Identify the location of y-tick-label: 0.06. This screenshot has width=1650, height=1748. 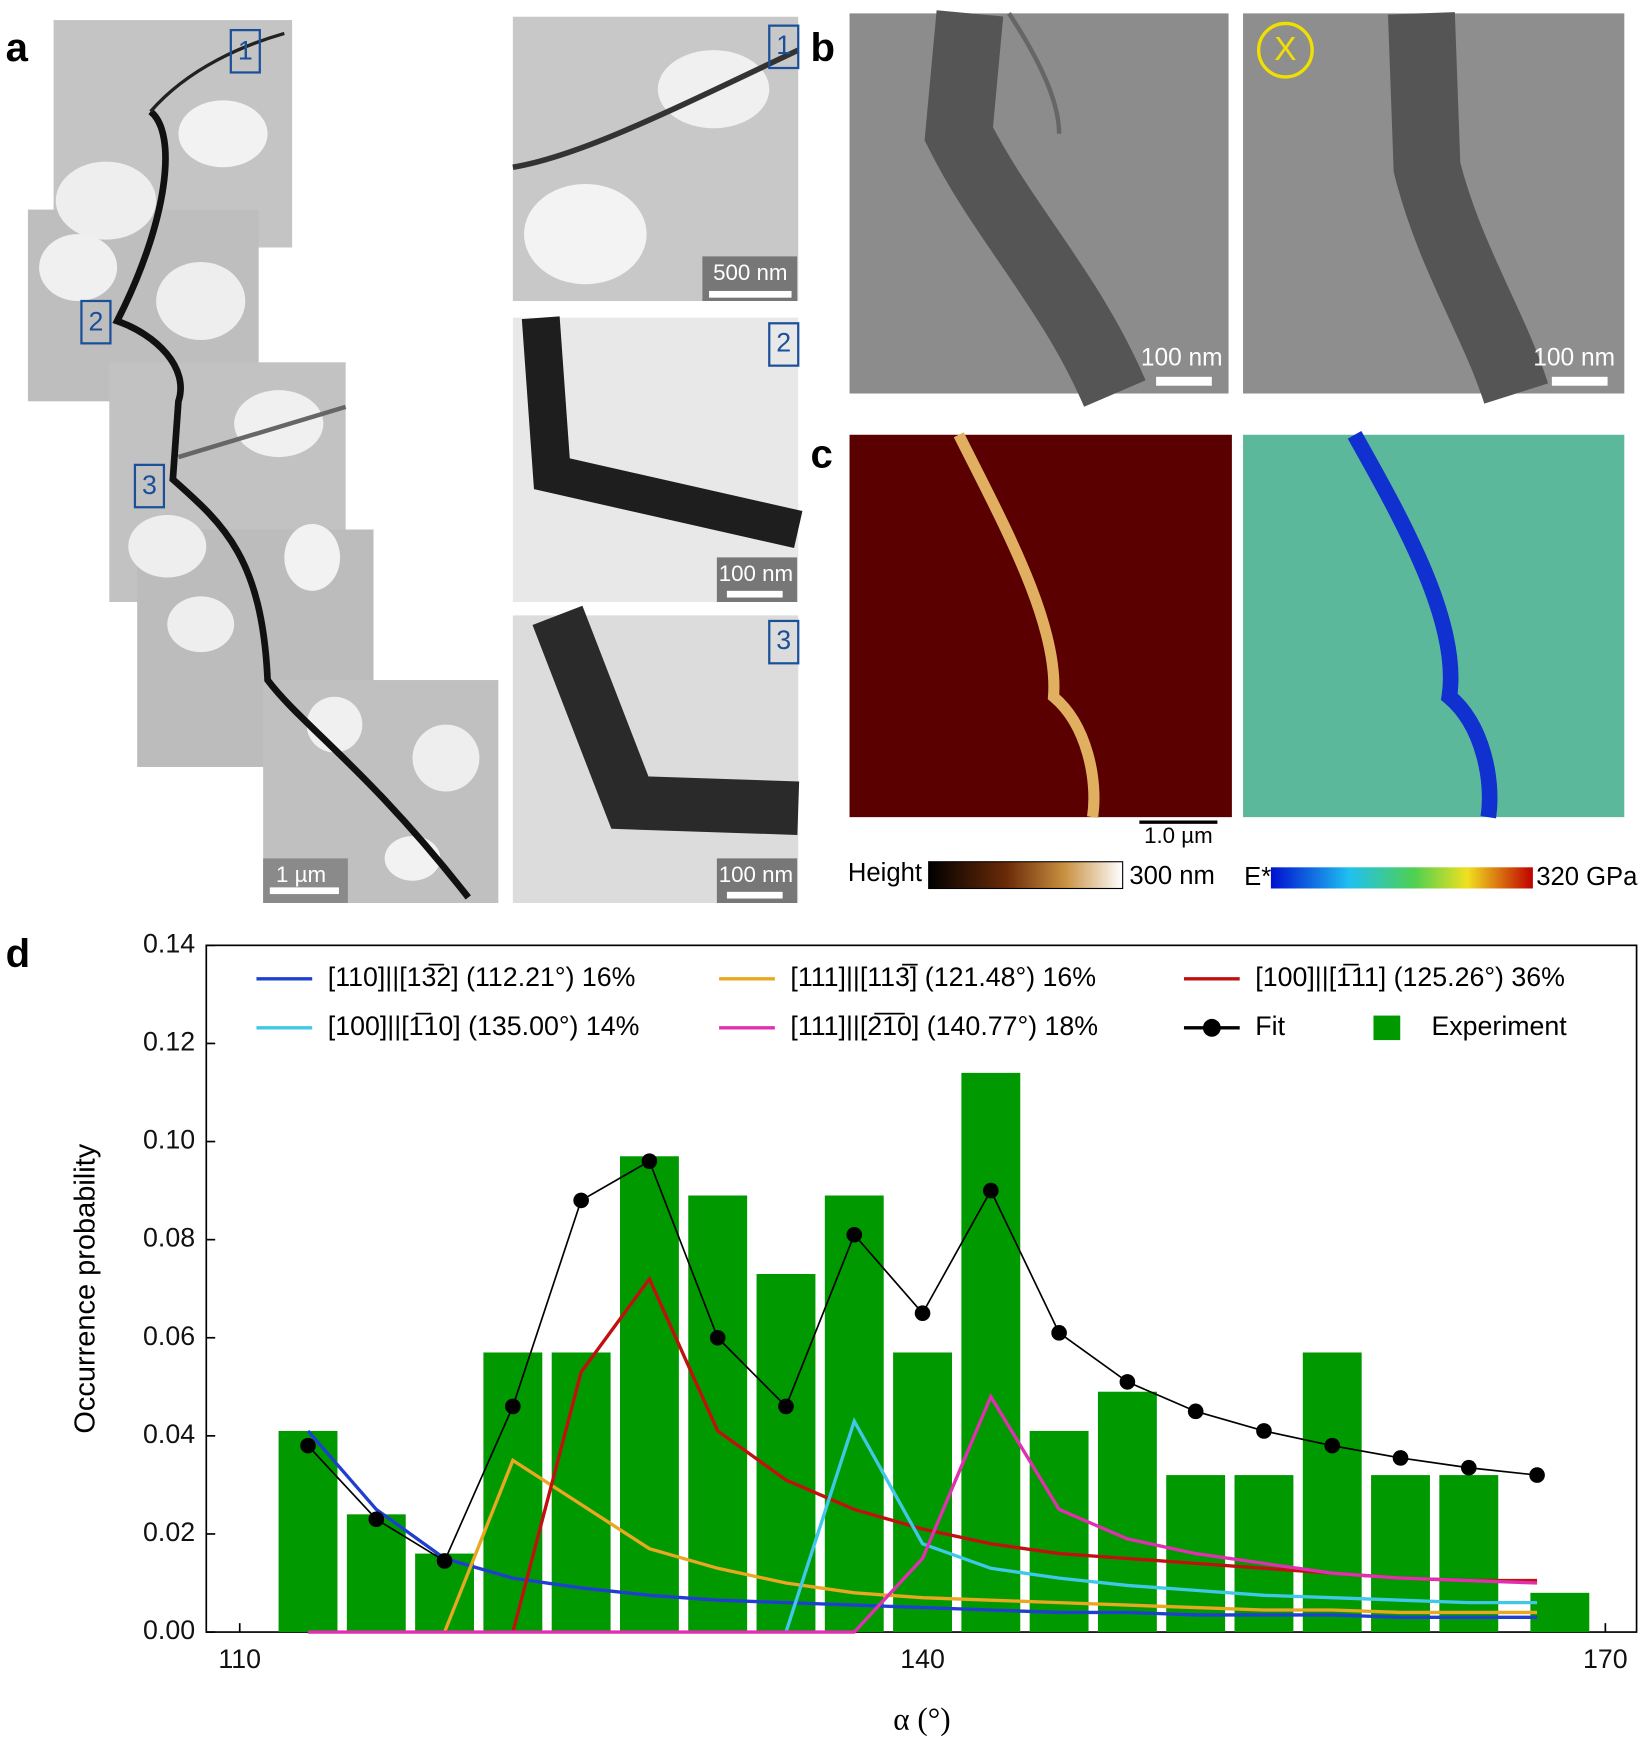
(169, 1336).